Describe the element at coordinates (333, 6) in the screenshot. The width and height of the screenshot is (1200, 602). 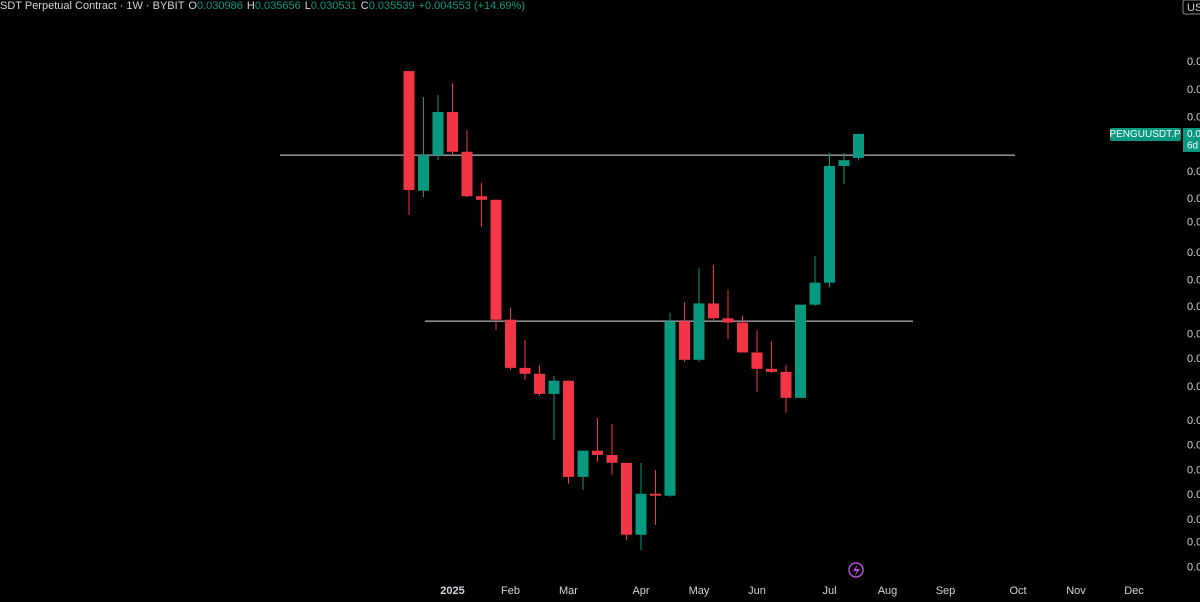
I see `value: 0.030531` at that location.